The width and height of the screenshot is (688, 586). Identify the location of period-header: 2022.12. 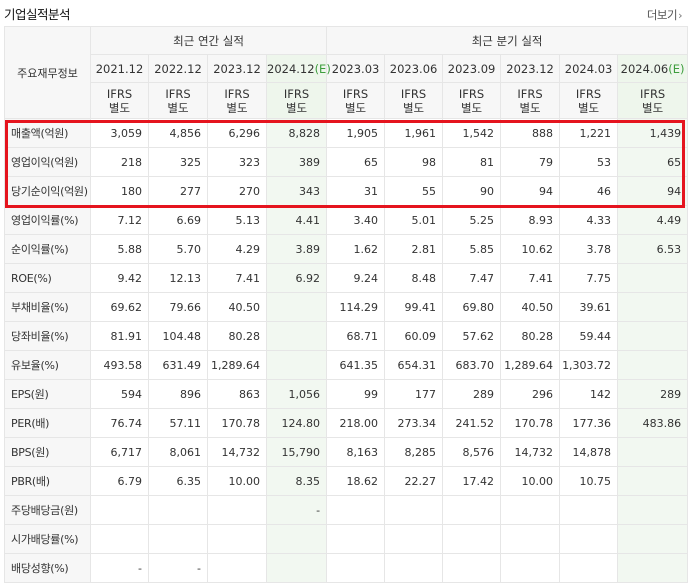
(178, 68).